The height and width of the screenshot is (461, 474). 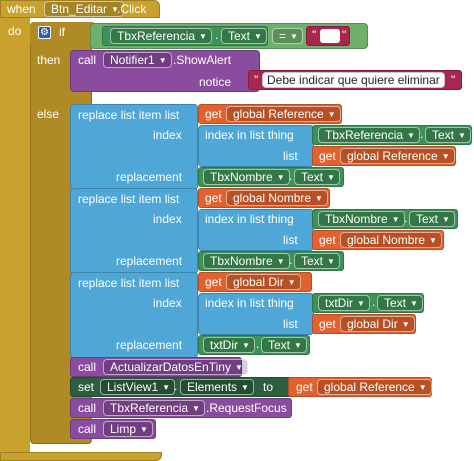 I want to click on notice-text-field: Debe indicar que quiere eliminar, so click(x=353, y=80).